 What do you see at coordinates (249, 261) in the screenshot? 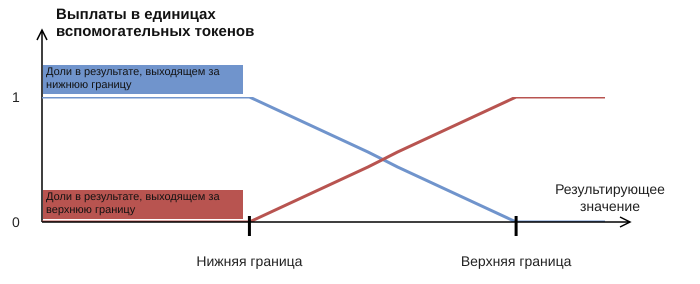
I see `x-tick-label: Нижняя граница` at bounding box center [249, 261].